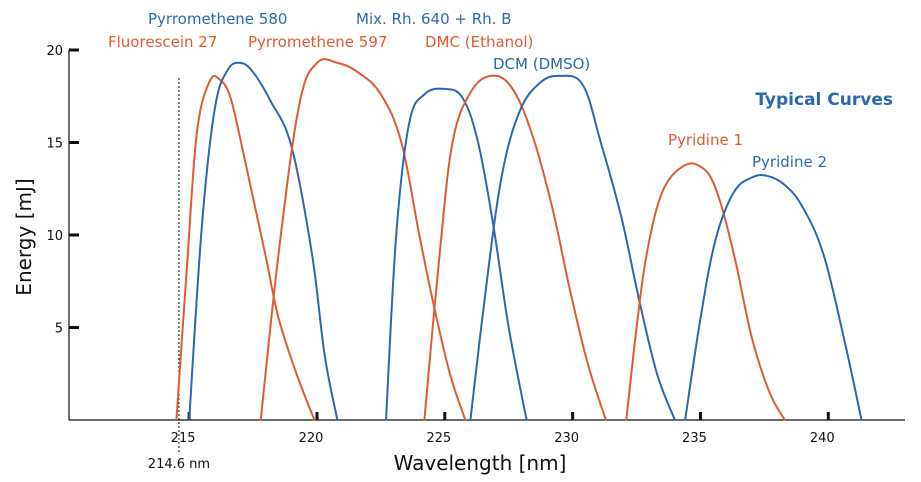  What do you see at coordinates (824, 100) in the screenshot?
I see `chart-title: Typical Curves` at bounding box center [824, 100].